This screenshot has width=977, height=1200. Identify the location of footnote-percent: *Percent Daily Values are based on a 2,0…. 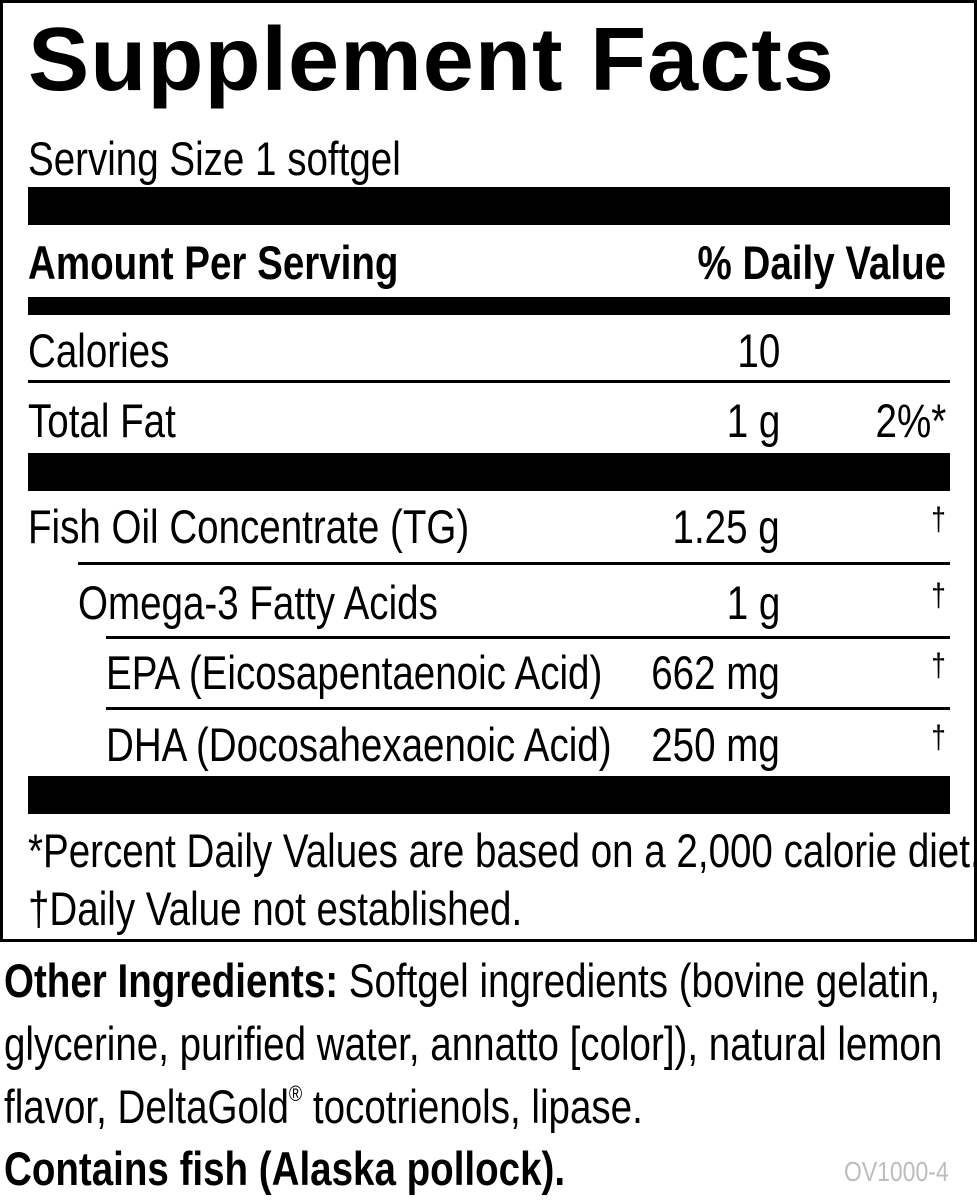
(502, 850).